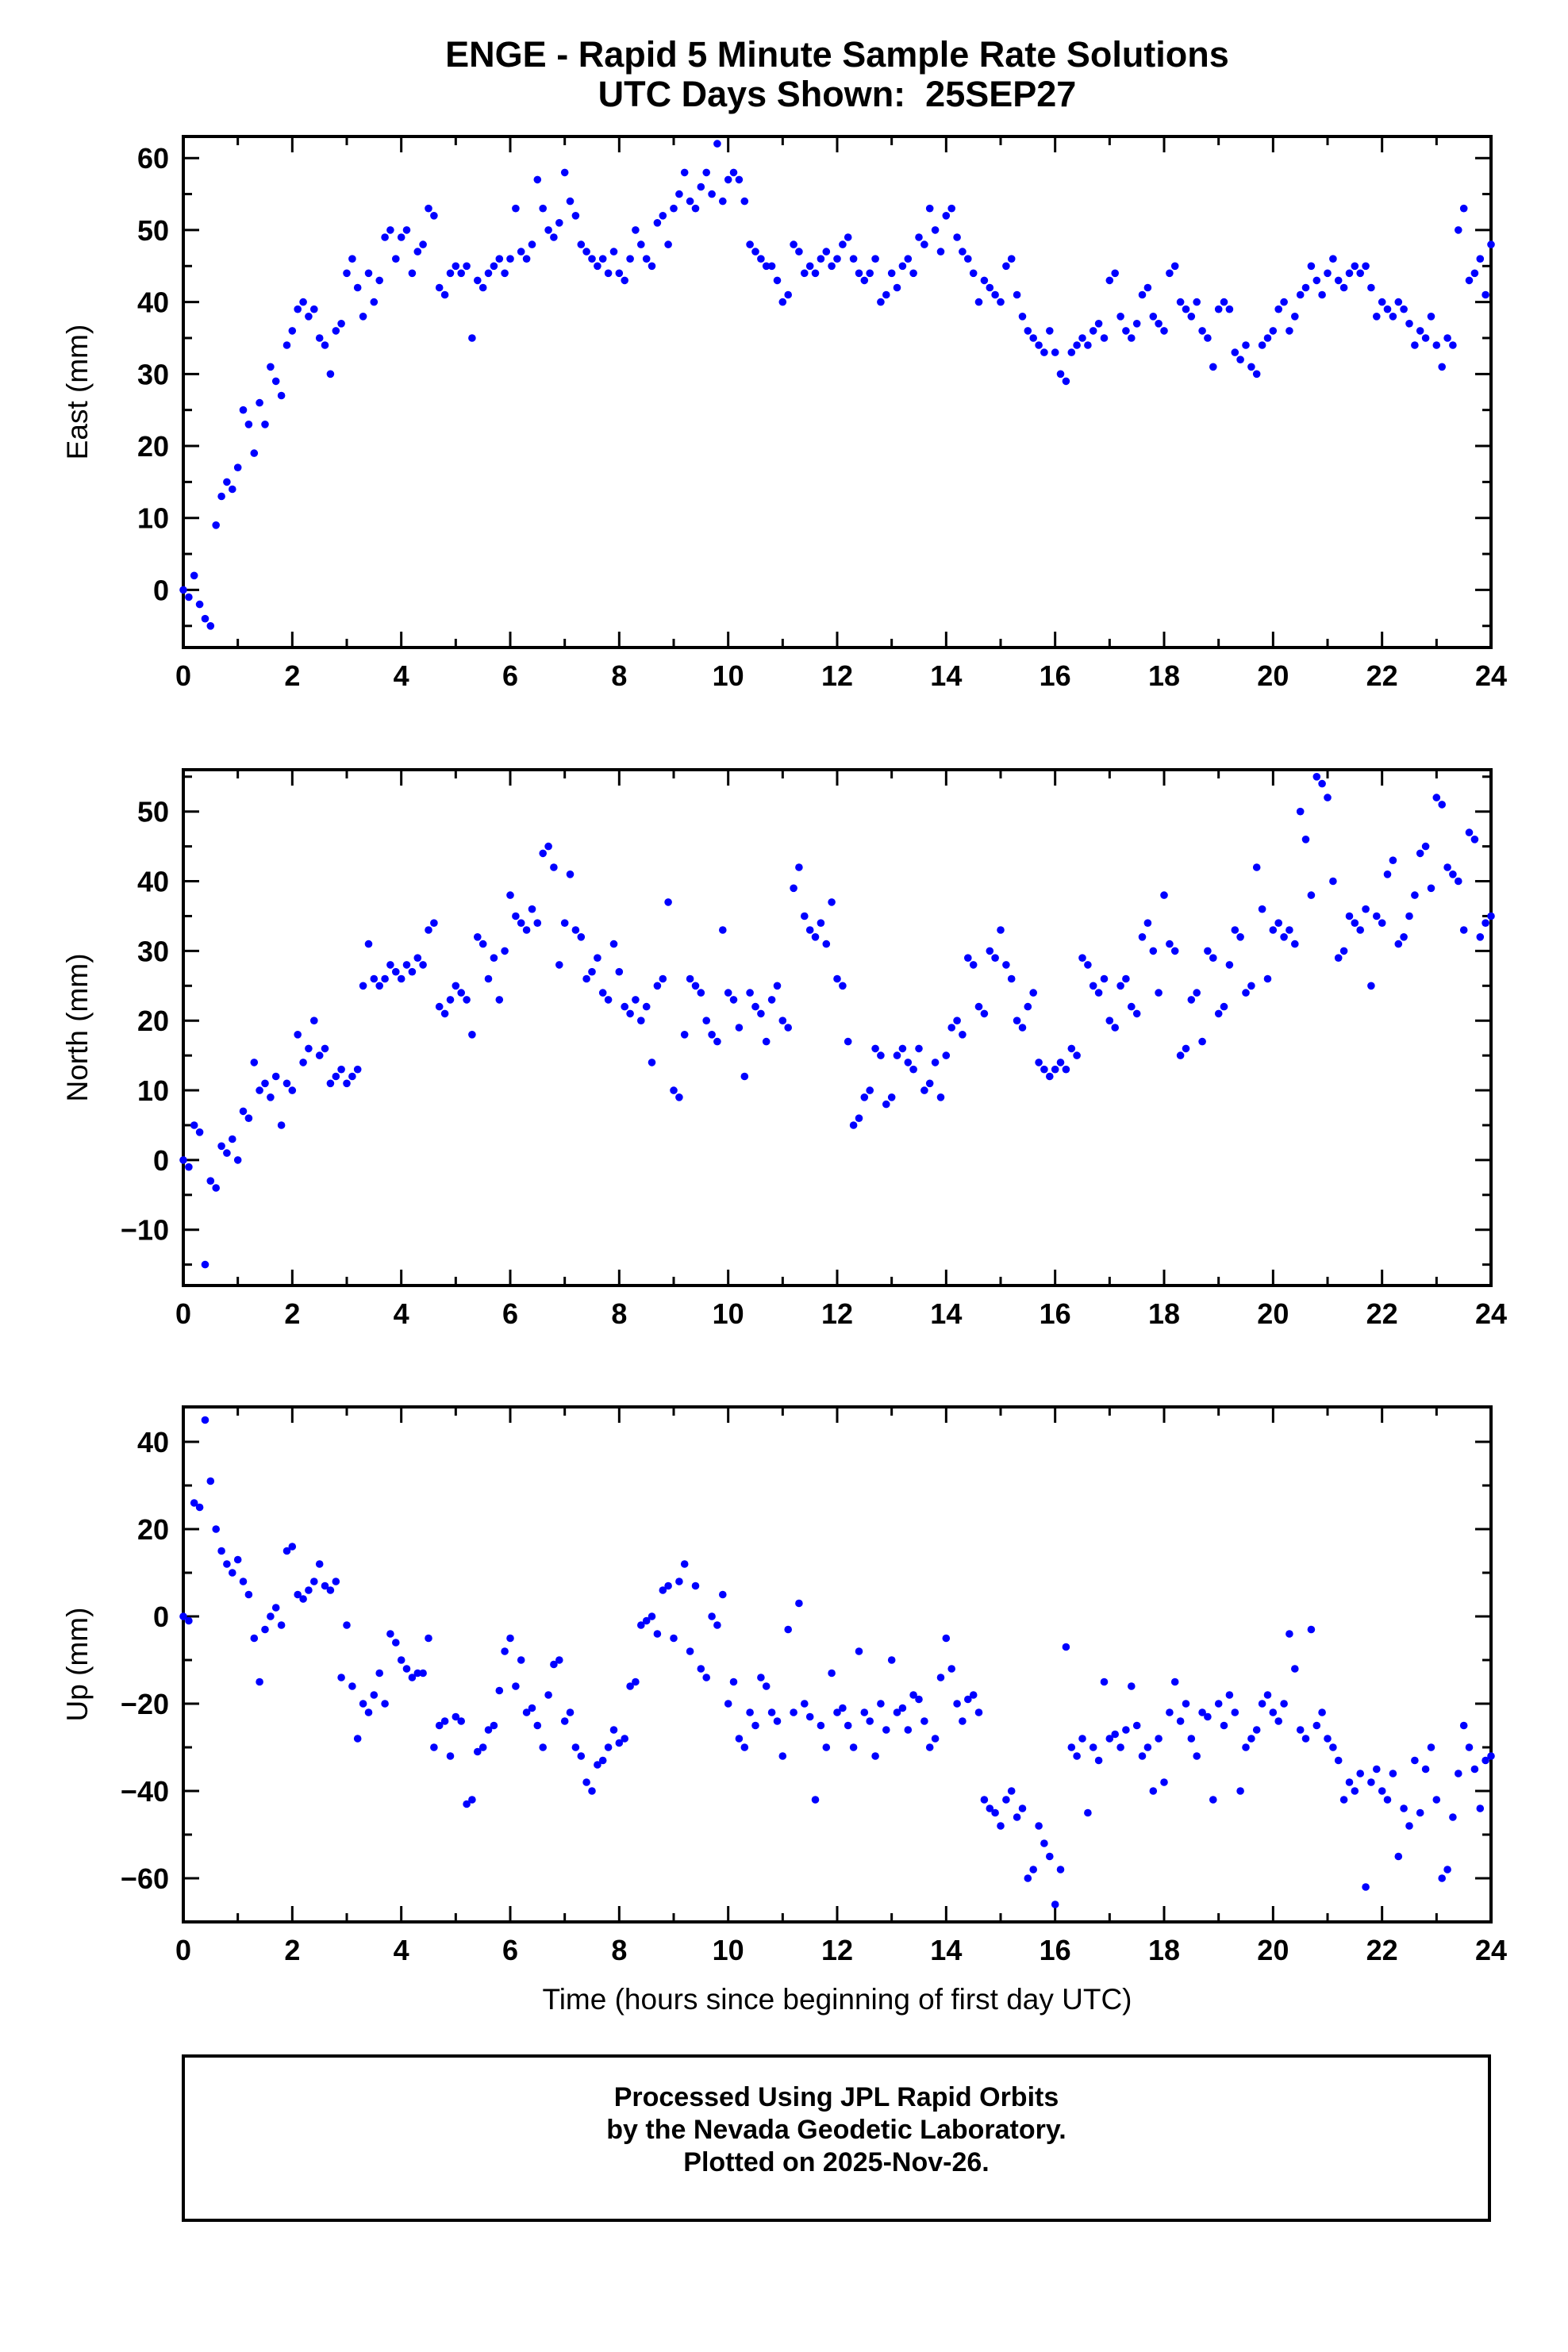 The height and width of the screenshot is (2352, 1568). What do you see at coordinates (728, 1313) in the screenshot?
I see `north-x-tick-label: 10` at bounding box center [728, 1313].